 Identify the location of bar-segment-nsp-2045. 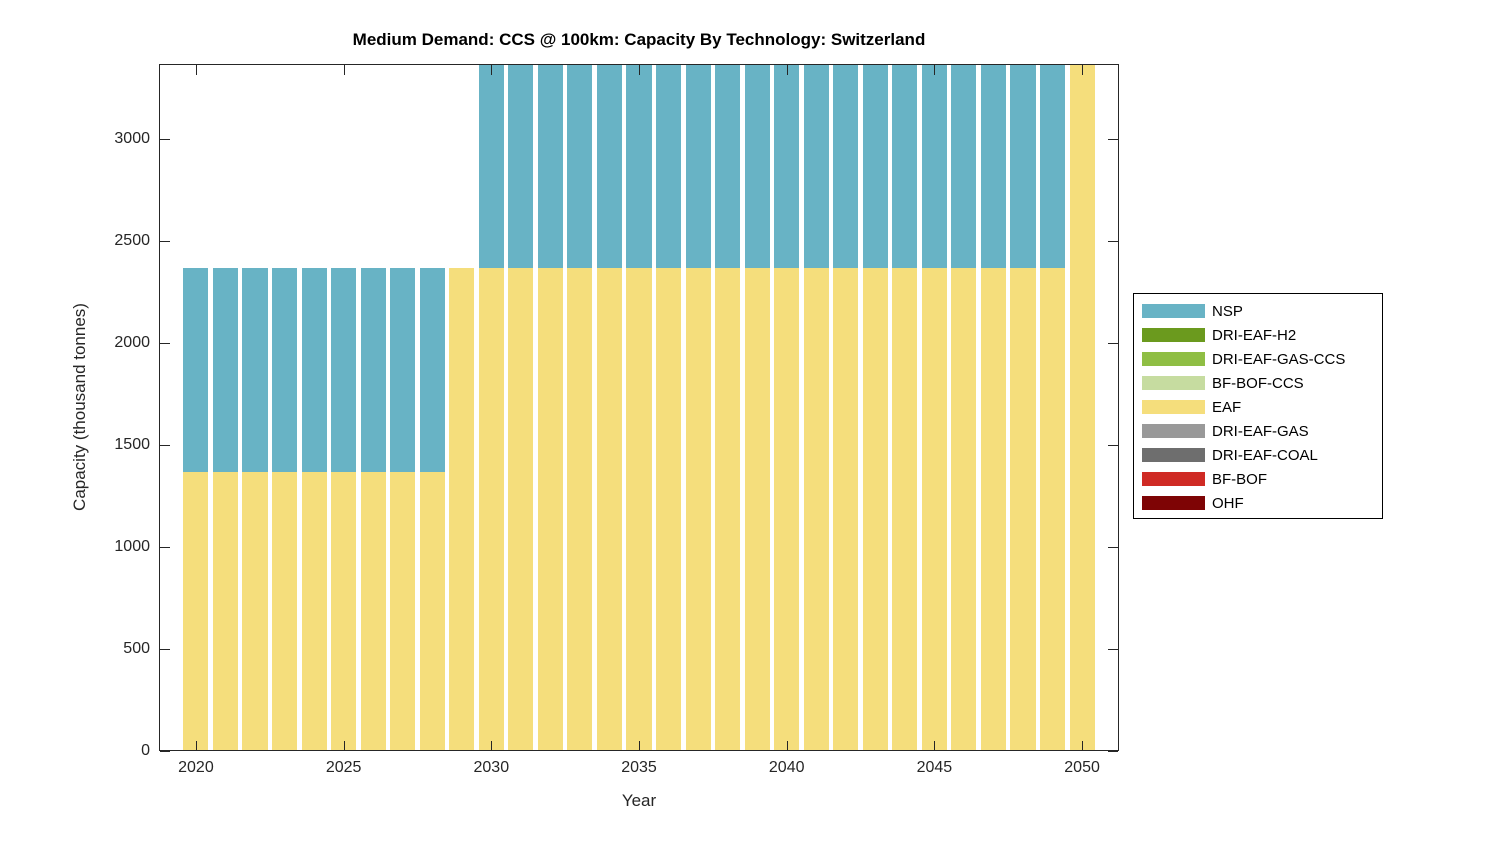
(934, 166).